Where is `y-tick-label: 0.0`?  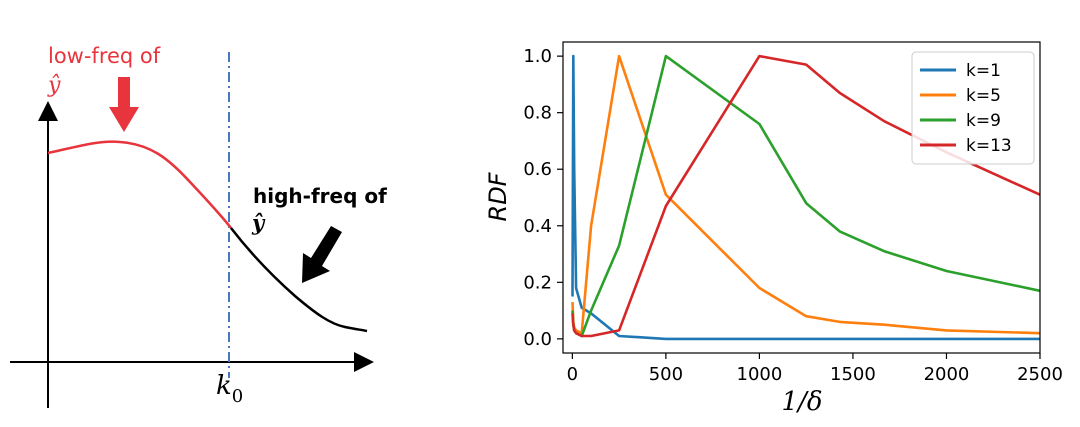 y-tick-label: 0.0 is located at coordinates (537, 339).